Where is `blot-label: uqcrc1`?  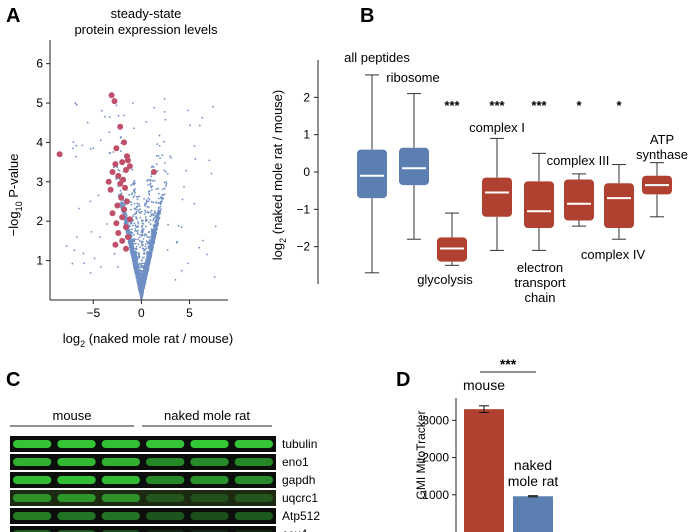 blot-label: uqcrc1 is located at coordinates (300, 498).